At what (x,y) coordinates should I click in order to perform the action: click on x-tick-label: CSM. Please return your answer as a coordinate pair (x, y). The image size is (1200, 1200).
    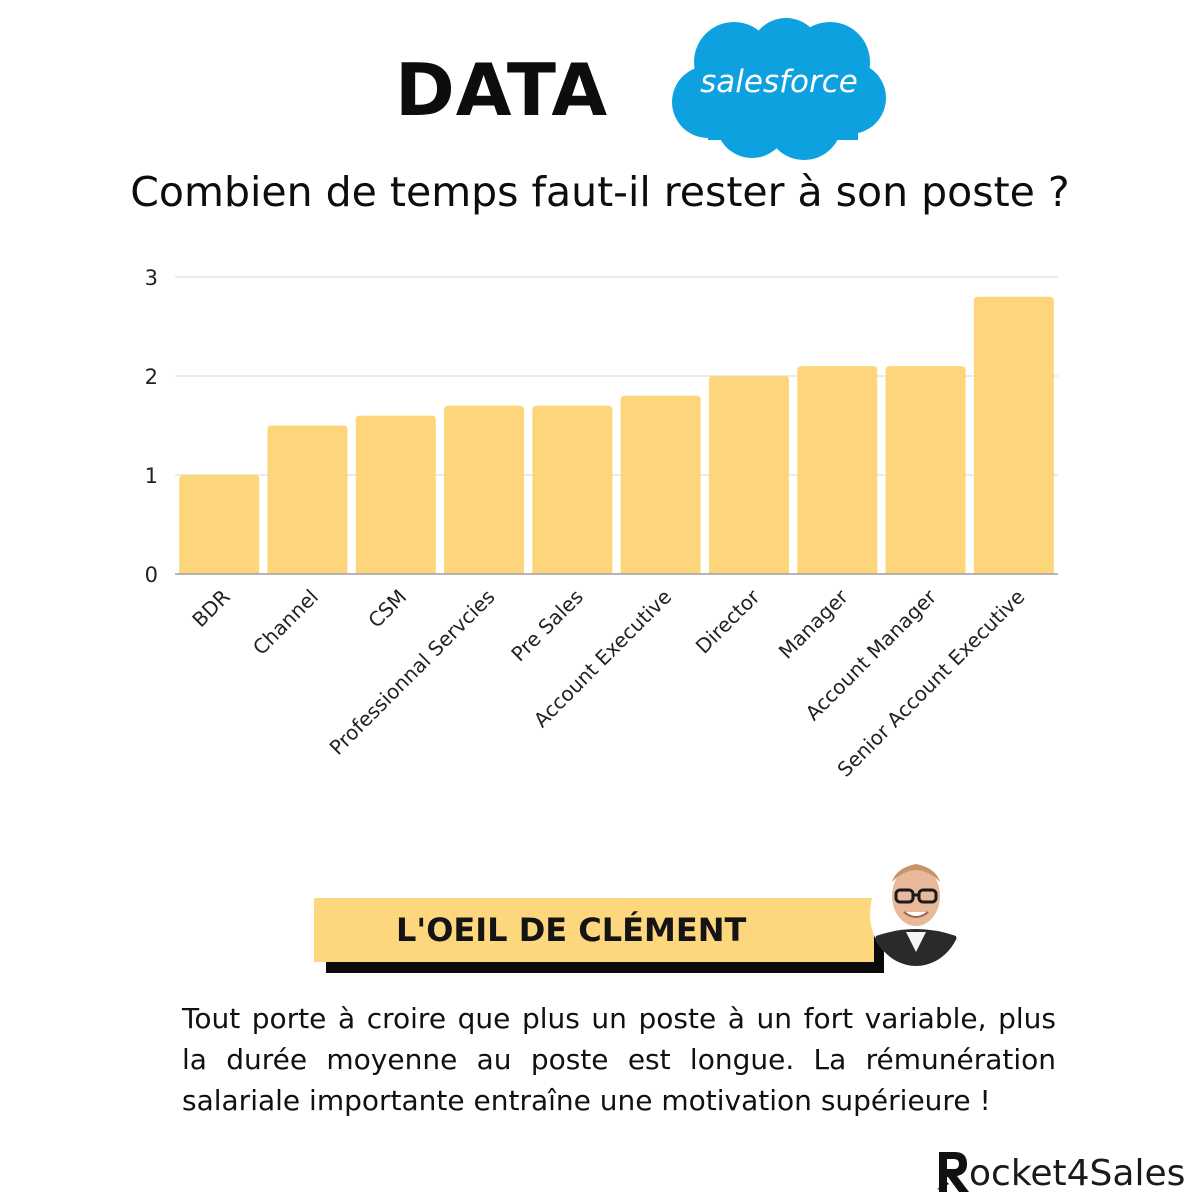
    Looking at the image, I should click on (387, 609).